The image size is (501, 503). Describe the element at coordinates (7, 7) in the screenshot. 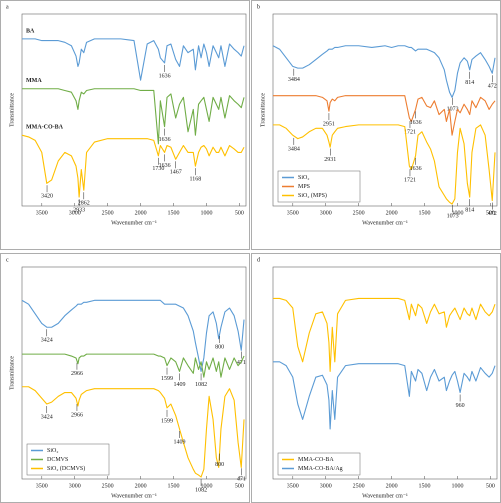

I see `panel-label: a` at that location.